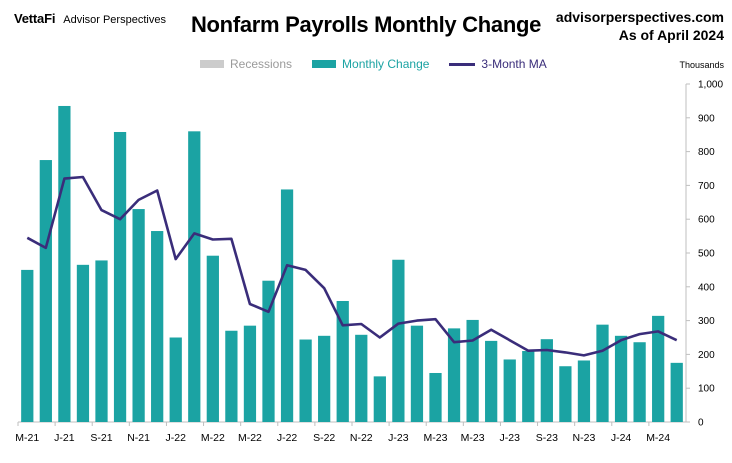 The height and width of the screenshot is (463, 732). What do you see at coordinates (706, 186) in the screenshot?
I see `y-tick-label: 700` at bounding box center [706, 186].